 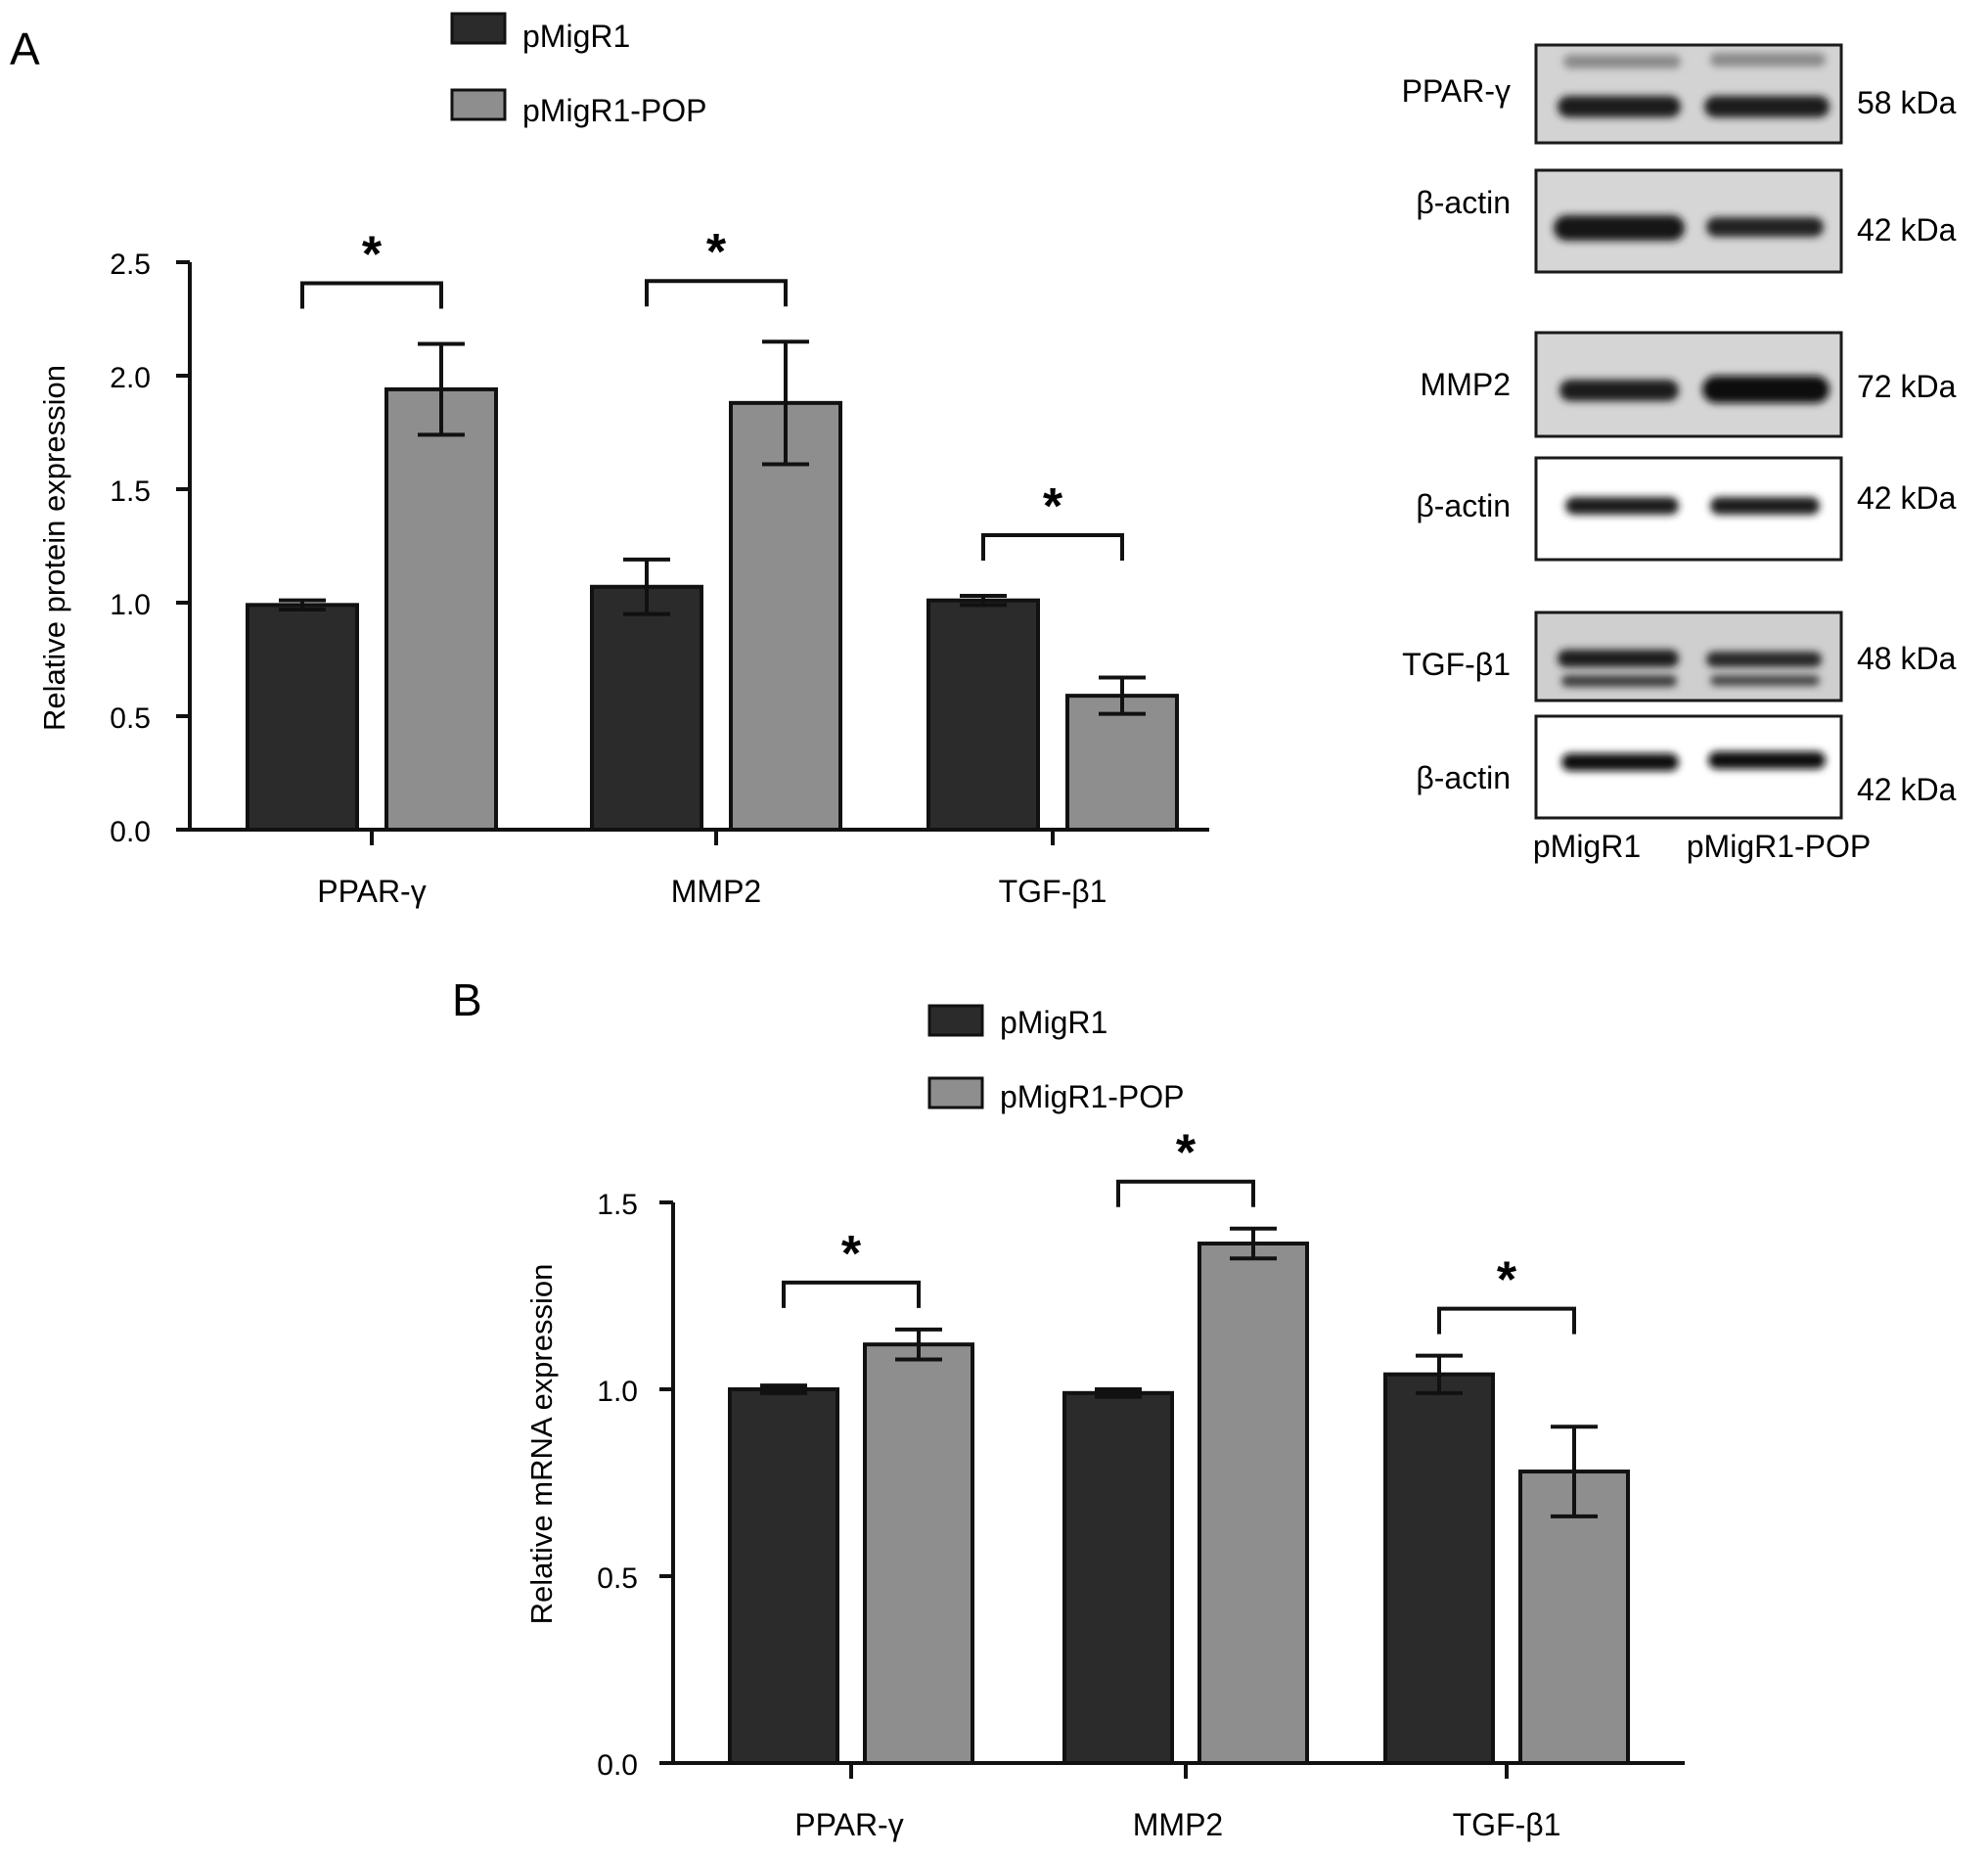 I want to click on blot-kda-ppar: 58 kDa, so click(x=1907, y=102).